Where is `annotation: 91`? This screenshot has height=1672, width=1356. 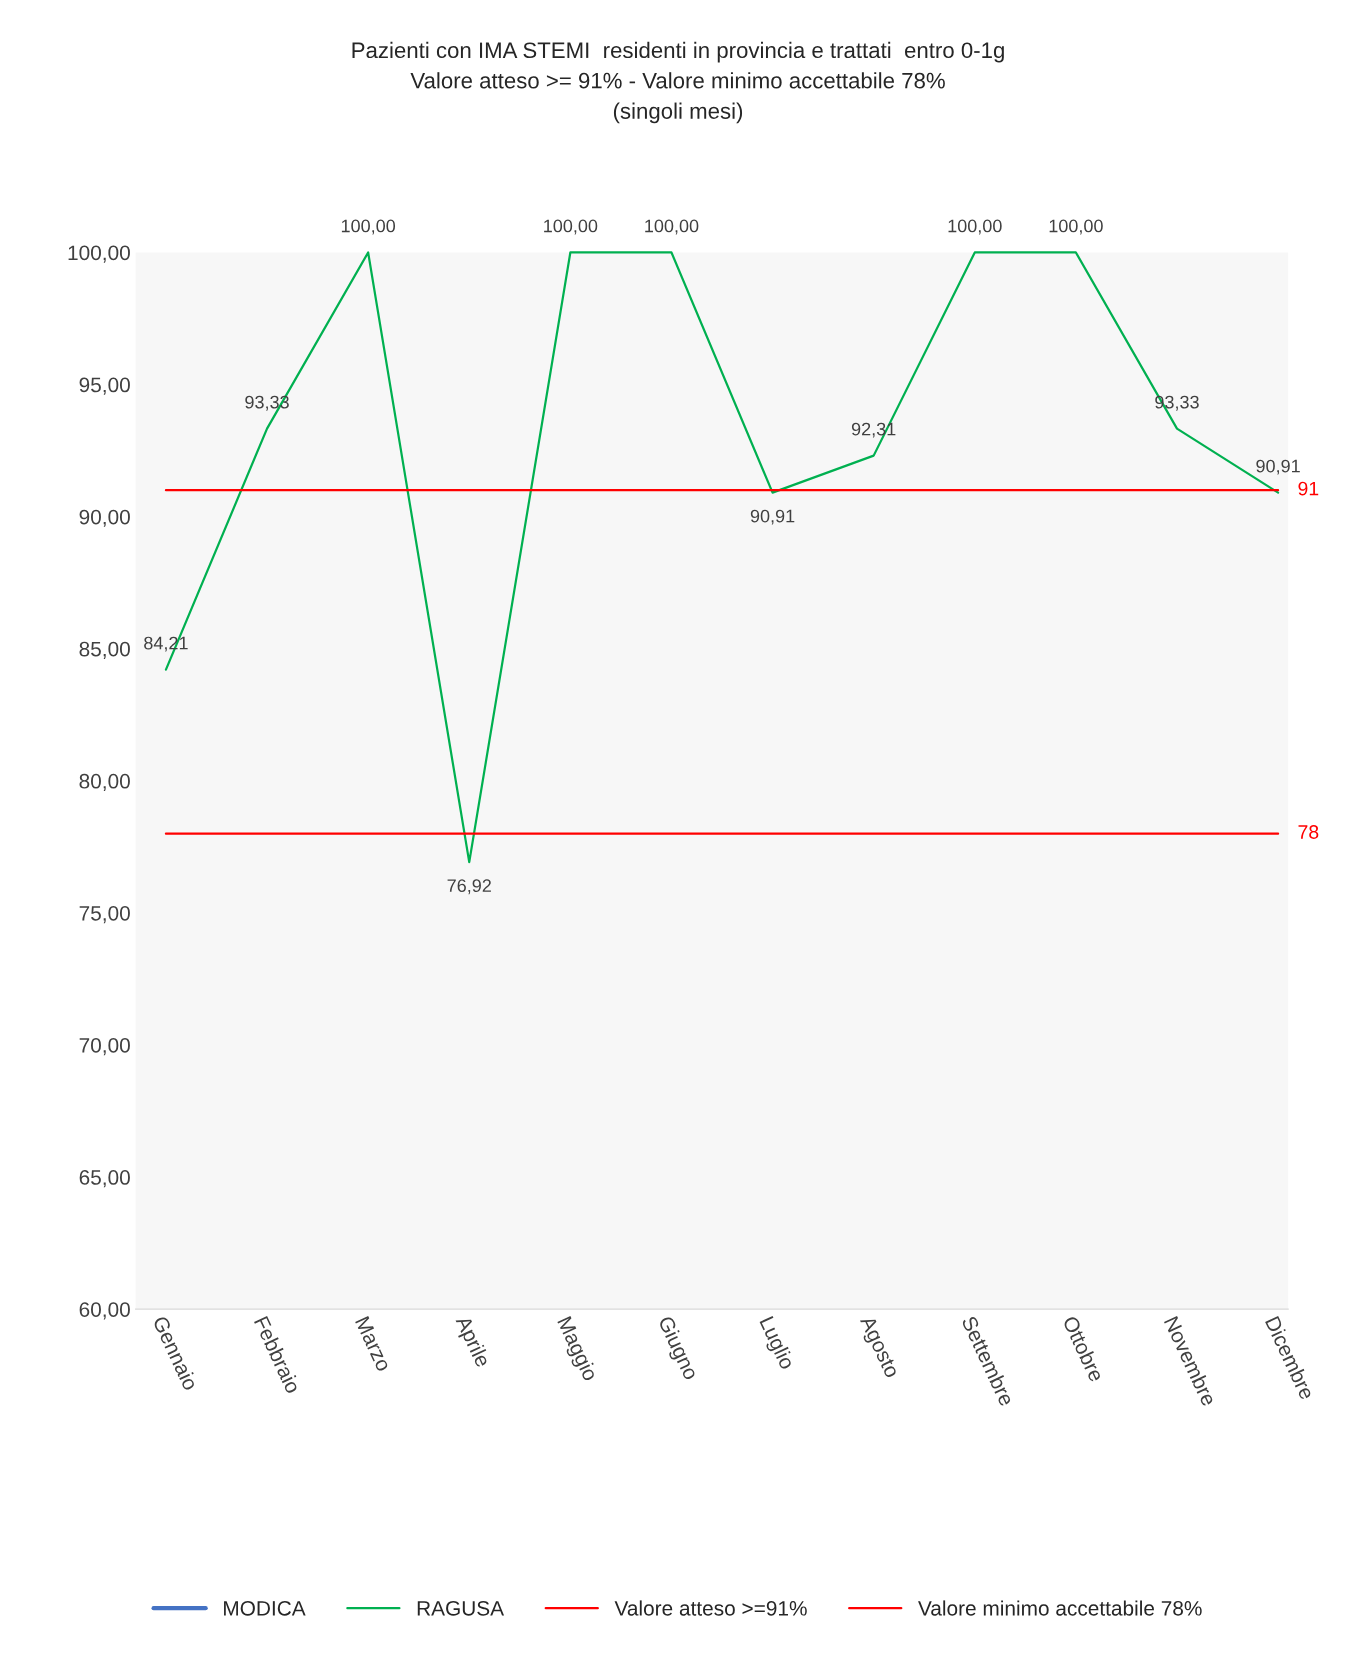 annotation: 91 is located at coordinates (1308, 488).